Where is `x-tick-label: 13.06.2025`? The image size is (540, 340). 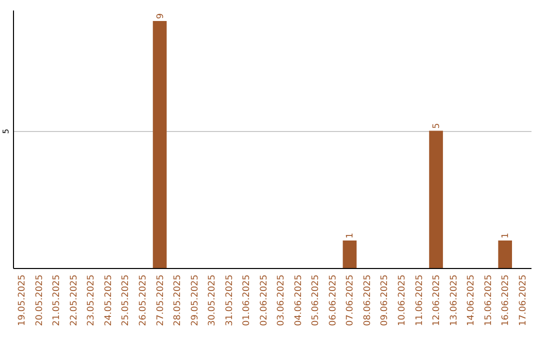 x-tick-label: 13.06.2025 is located at coordinates (454, 300).